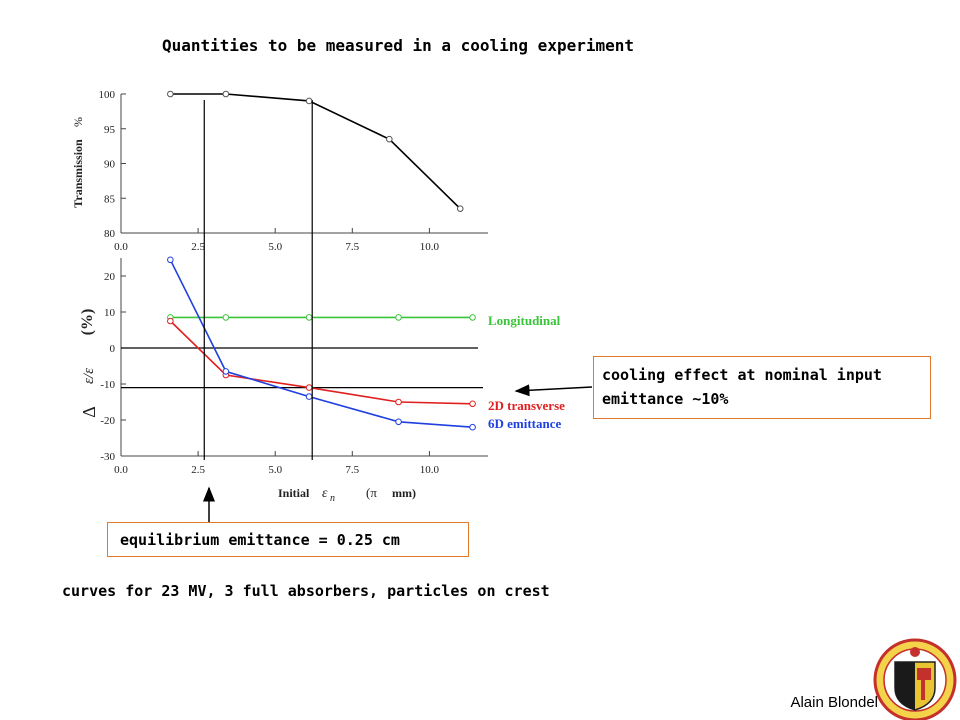 The height and width of the screenshot is (720, 960). I want to click on y-tick-label: 80, so click(110, 234).